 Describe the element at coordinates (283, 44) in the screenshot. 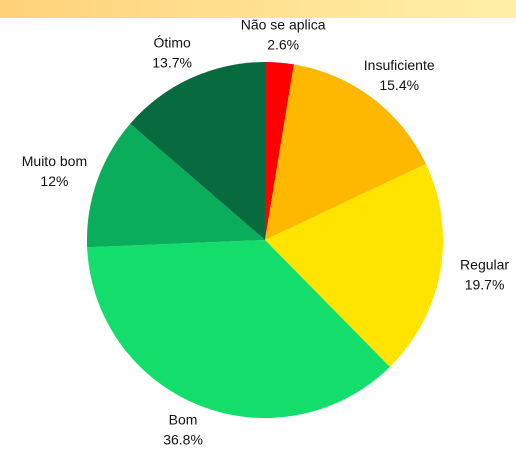

I see `slice-value-label: 2.6%` at that location.